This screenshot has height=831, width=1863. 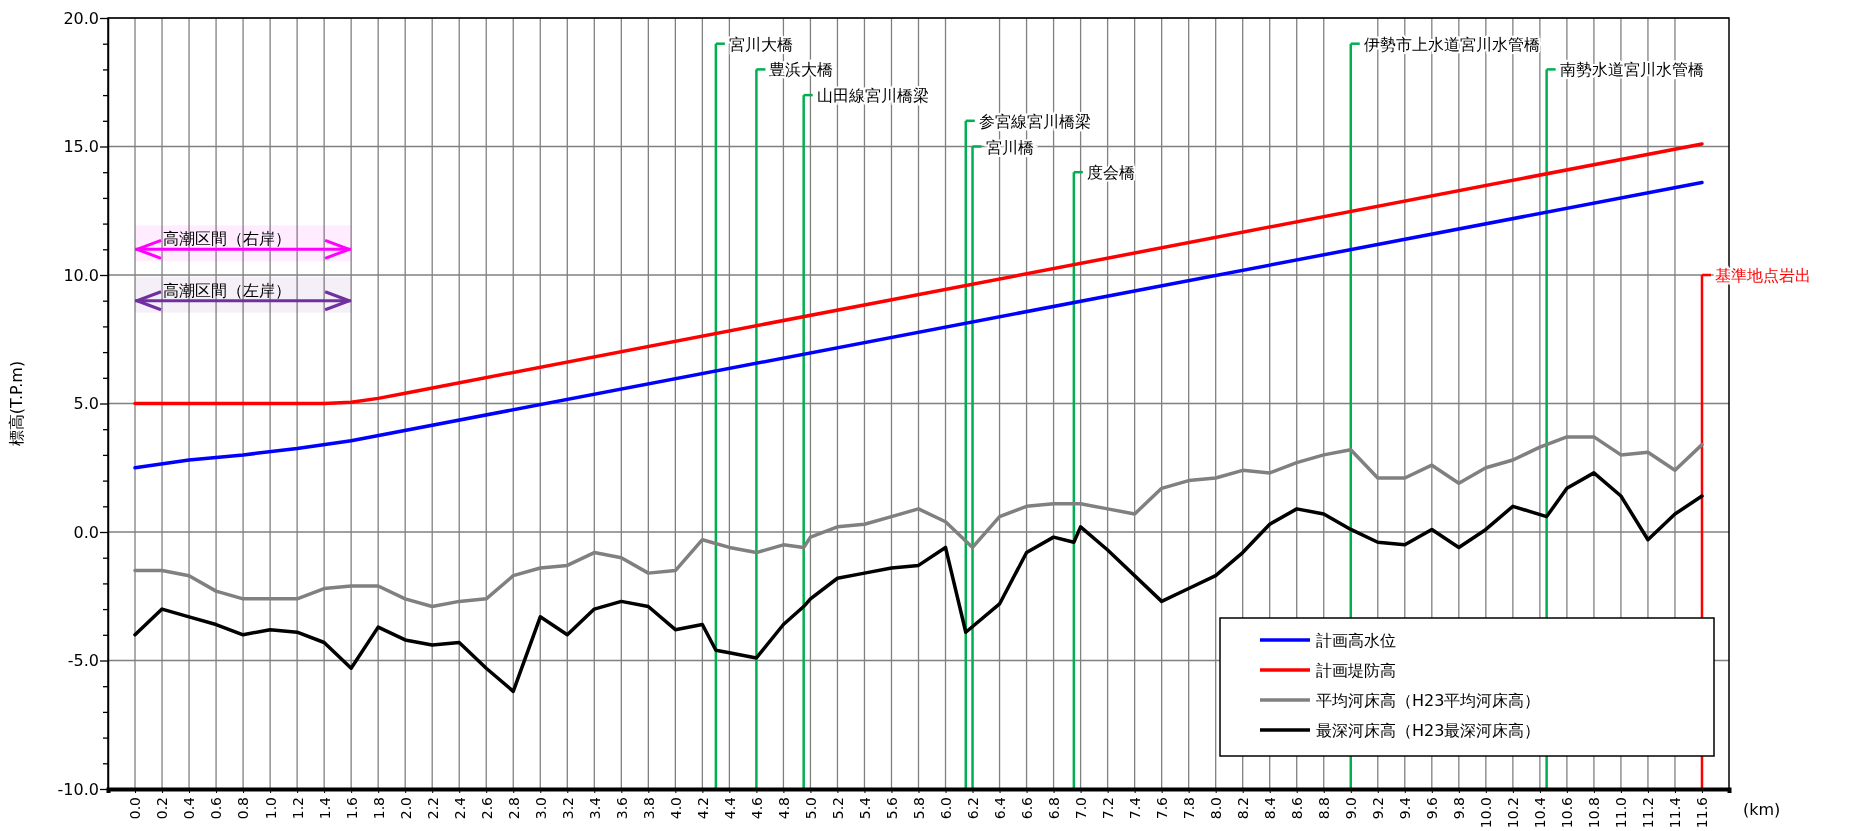 What do you see at coordinates (1702, 812) in the screenshot?
I see `x-tick-label: 11.6` at bounding box center [1702, 812].